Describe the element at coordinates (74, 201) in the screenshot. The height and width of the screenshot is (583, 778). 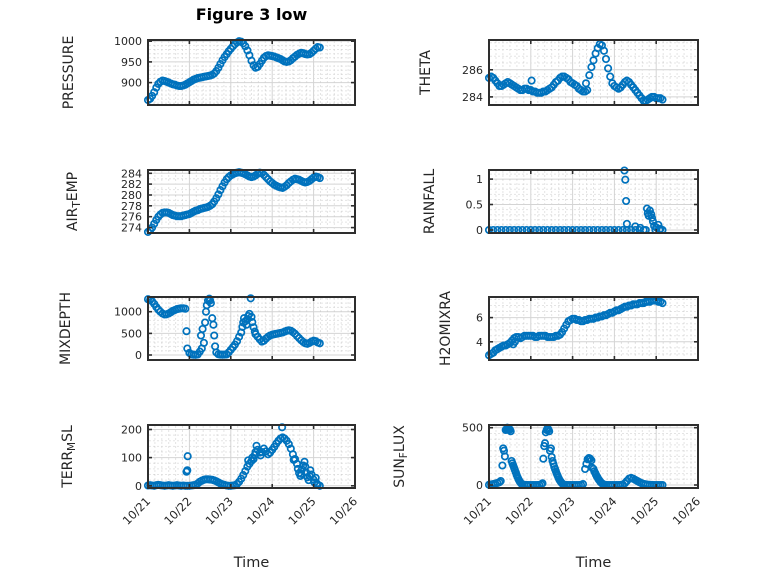
I see `y-axis-label: AIRTEMP` at that location.